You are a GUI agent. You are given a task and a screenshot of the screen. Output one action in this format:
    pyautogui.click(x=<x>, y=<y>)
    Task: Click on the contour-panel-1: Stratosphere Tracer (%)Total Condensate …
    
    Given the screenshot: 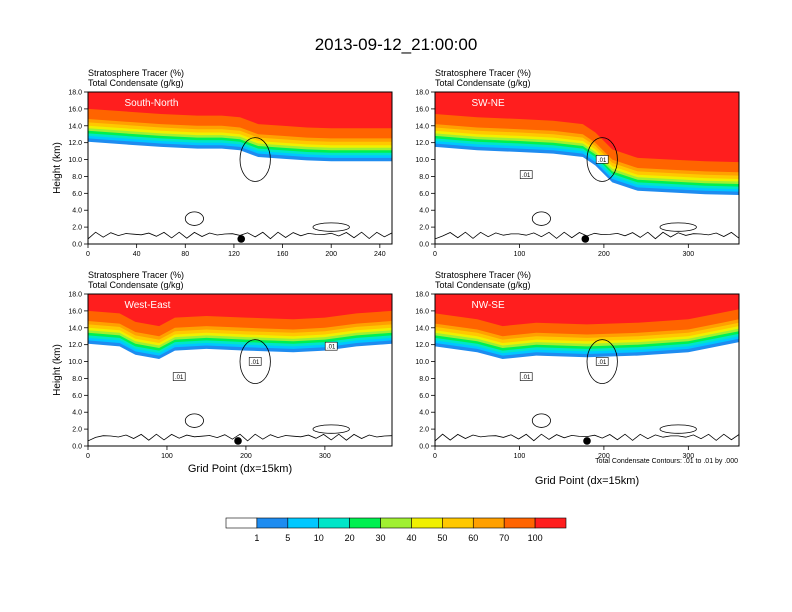 What is the action you would take?
    pyautogui.click(x=222, y=163)
    